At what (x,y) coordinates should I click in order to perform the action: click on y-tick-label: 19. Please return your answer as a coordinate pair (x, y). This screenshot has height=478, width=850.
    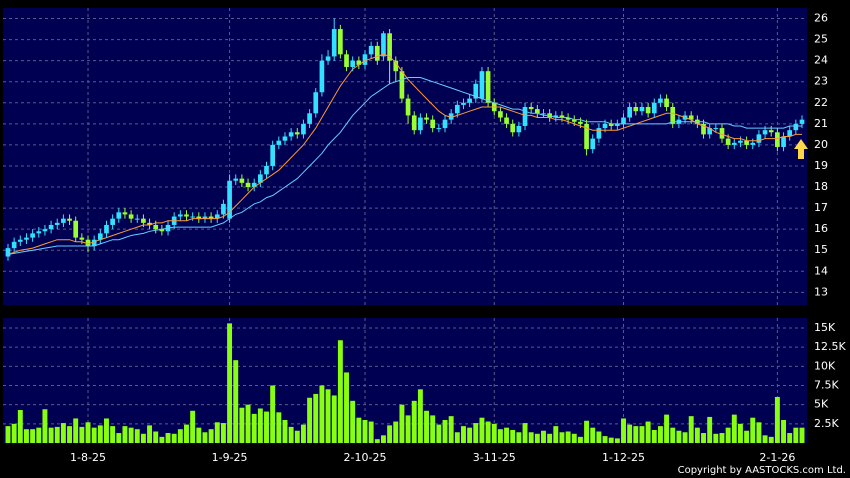
    Looking at the image, I should click on (821, 165).